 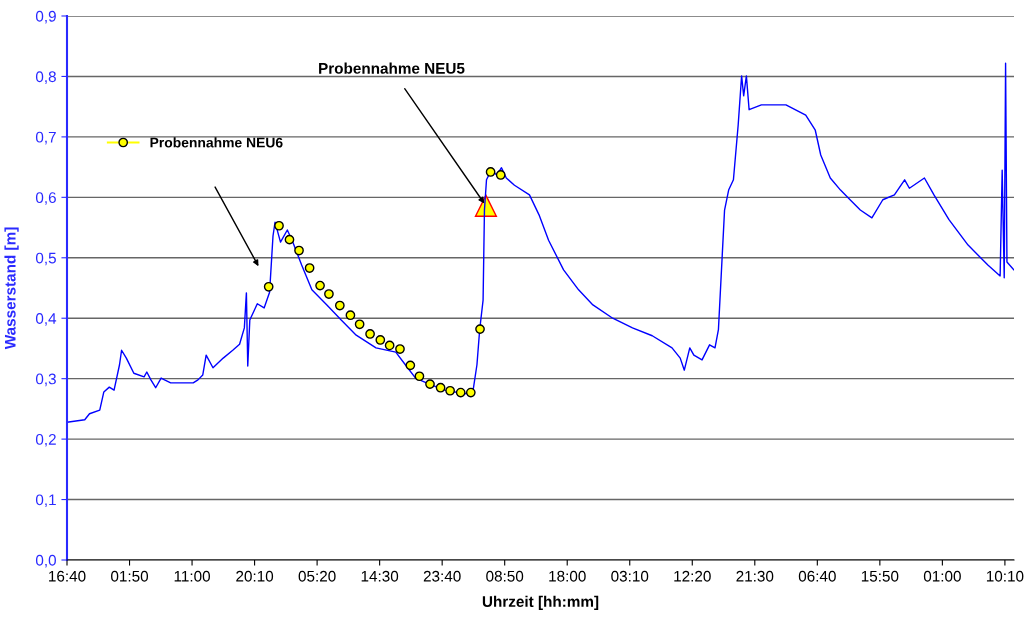 What do you see at coordinates (45, 501) in the screenshot?
I see `y-tick-label: 0,1` at bounding box center [45, 501].